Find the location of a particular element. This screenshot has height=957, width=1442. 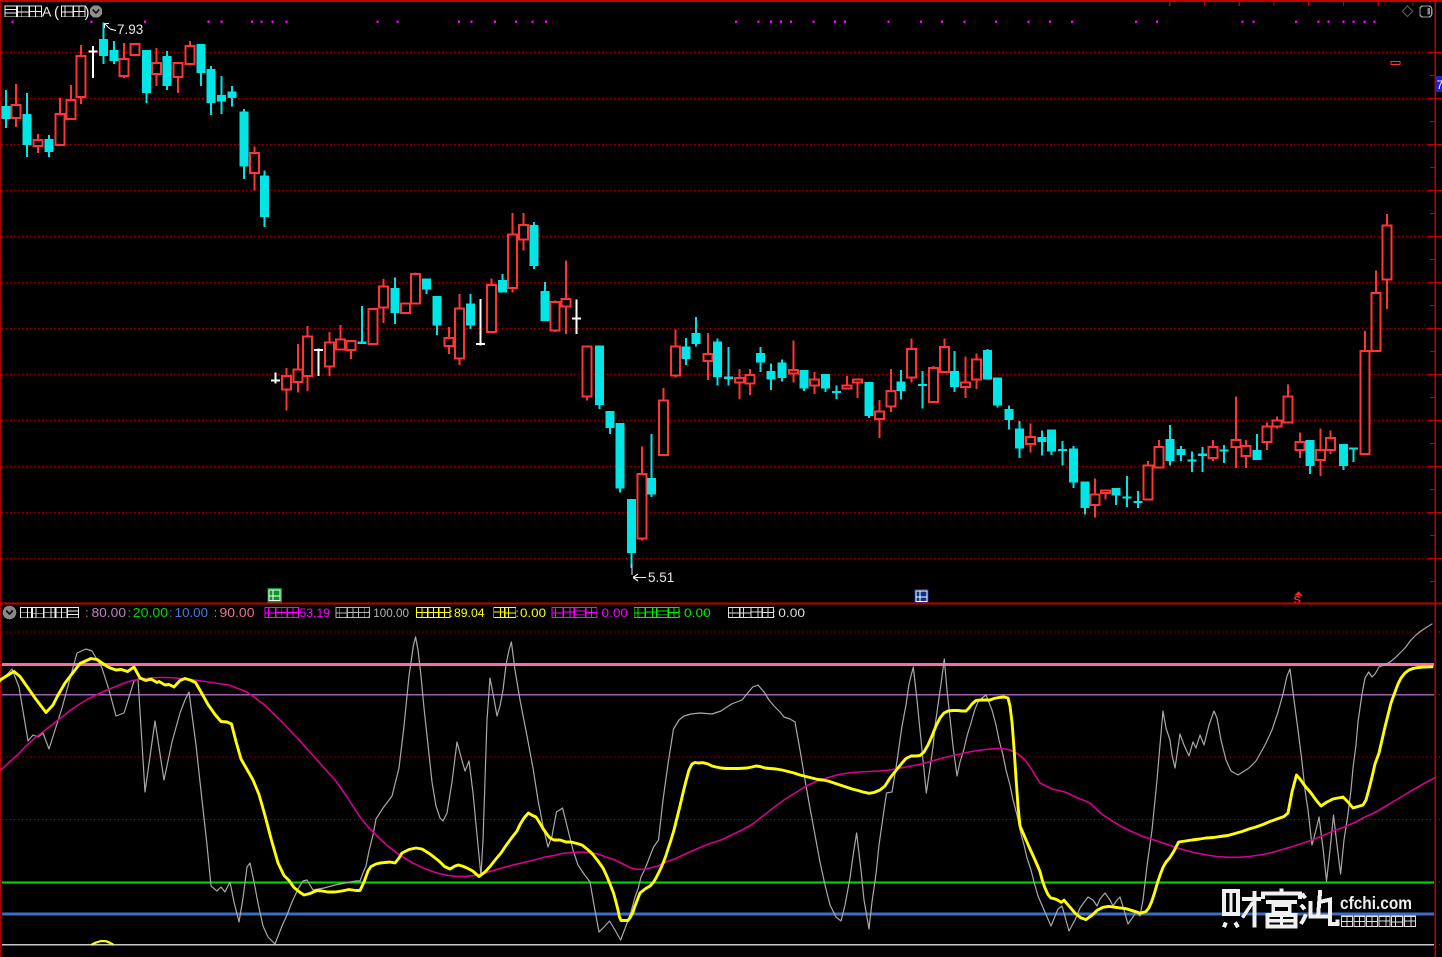

svg-text: 89.04 is located at coordinates (469, 613).